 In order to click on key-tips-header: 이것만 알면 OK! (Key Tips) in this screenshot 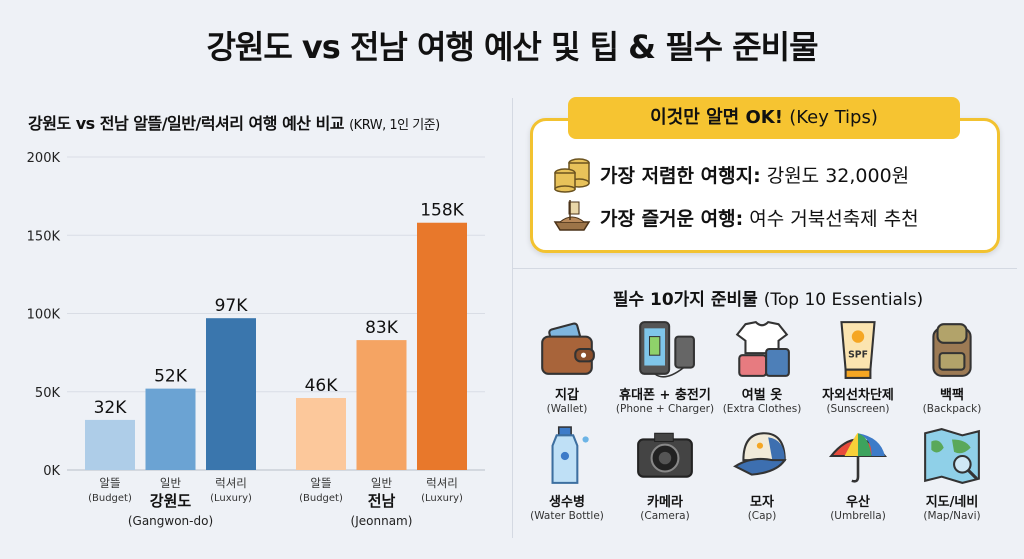, I will do `click(764, 118)`.